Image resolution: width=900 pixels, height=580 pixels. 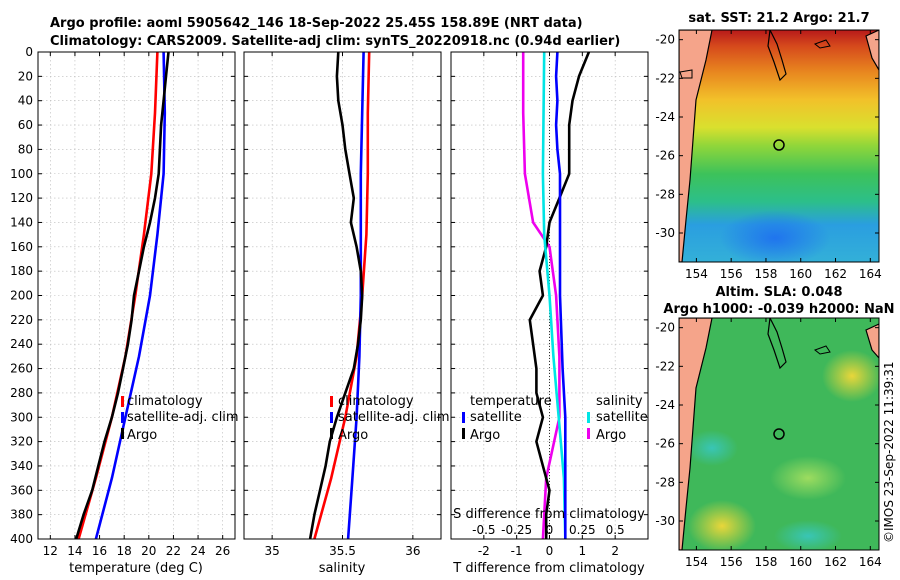 What do you see at coordinates (588, 417) in the screenshot?
I see `legend-swatch-sal-satellite` at bounding box center [588, 417].